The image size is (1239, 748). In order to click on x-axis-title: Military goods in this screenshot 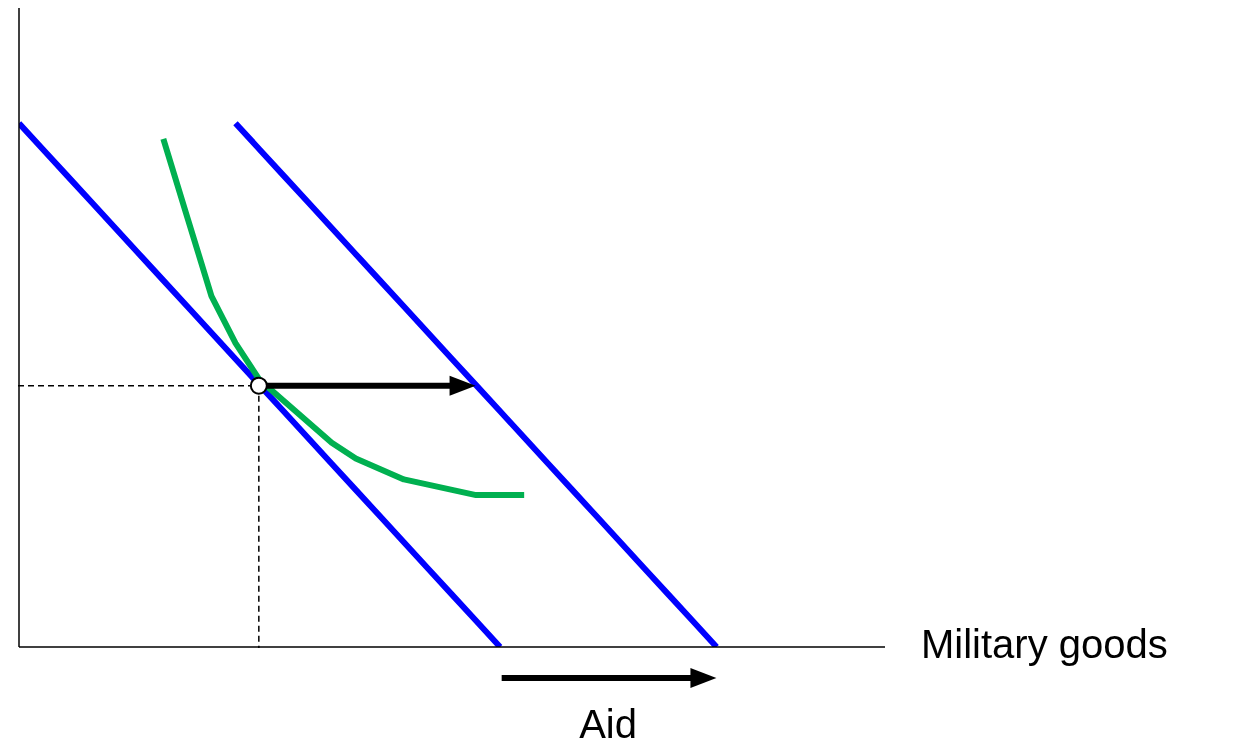, I will do `click(1044, 644)`.